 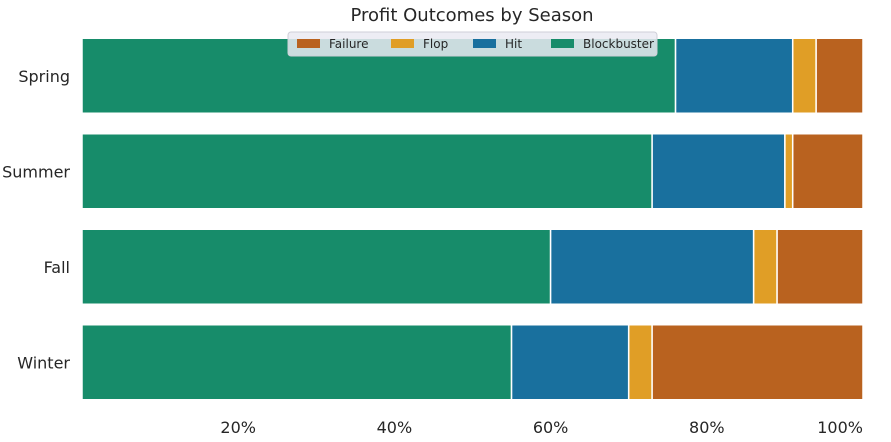 What do you see at coordinates (435, 44) in the screenshot?
I see `legend-label-flop: Flop` at bounding box center [435, 44].